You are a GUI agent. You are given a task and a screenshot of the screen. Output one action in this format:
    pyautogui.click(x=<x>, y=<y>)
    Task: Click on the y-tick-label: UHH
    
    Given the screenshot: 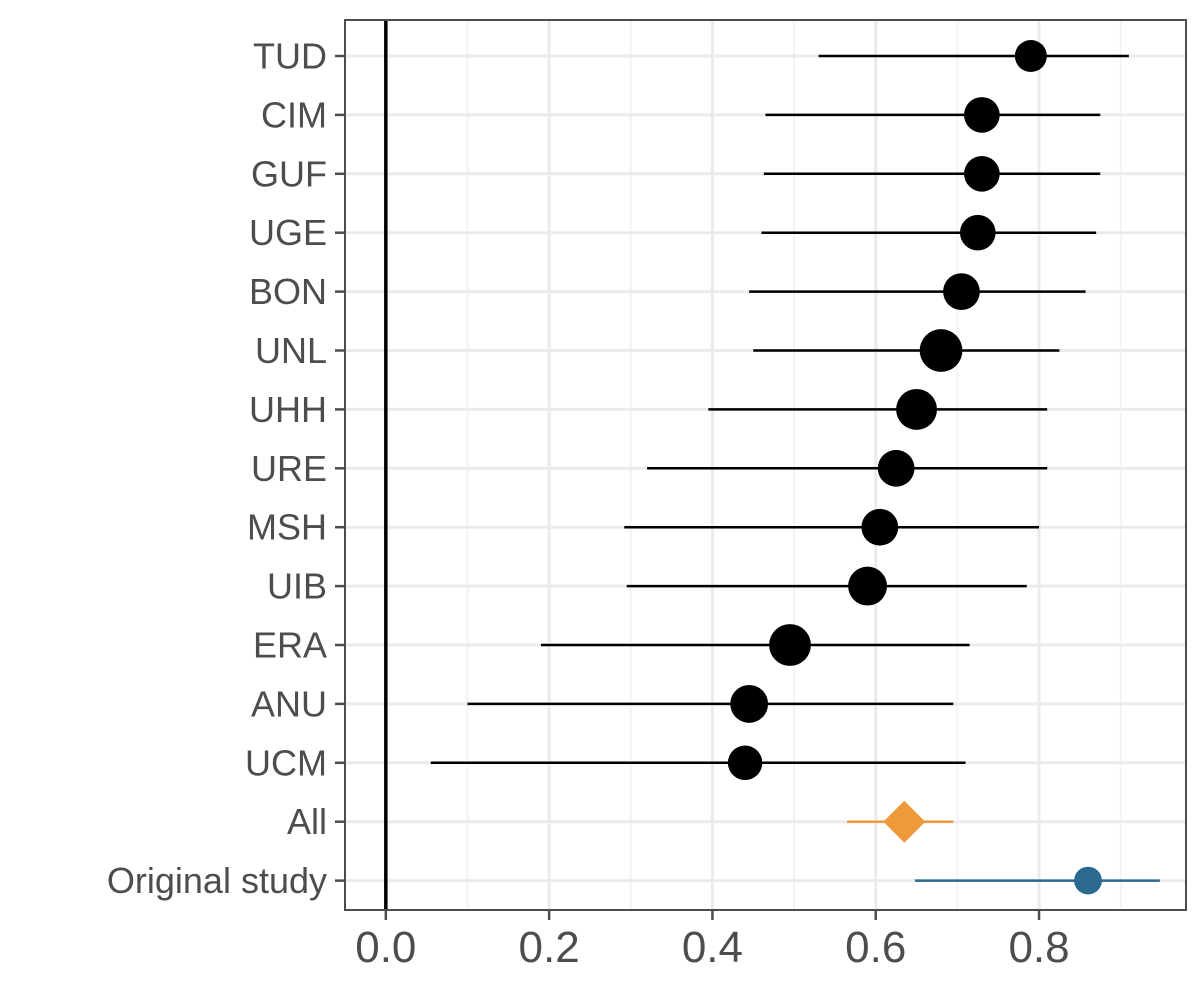 What is the action you would take?
    pyautogui.click(x=288, y=409)
    